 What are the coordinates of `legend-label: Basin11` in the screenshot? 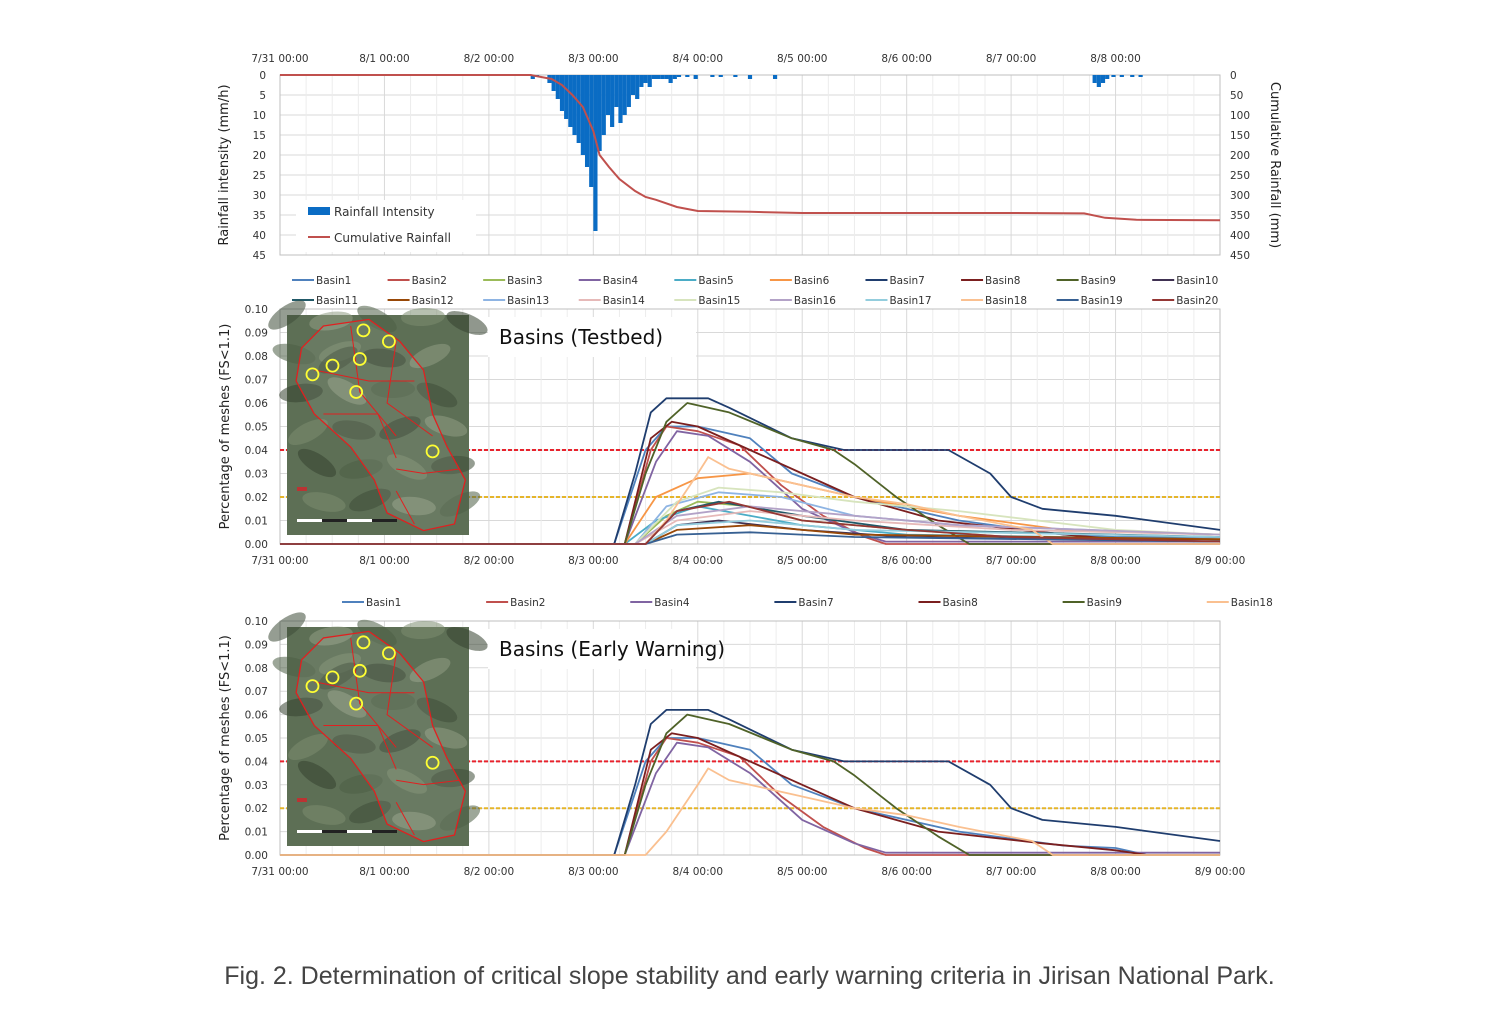 It's located at (337, 301).